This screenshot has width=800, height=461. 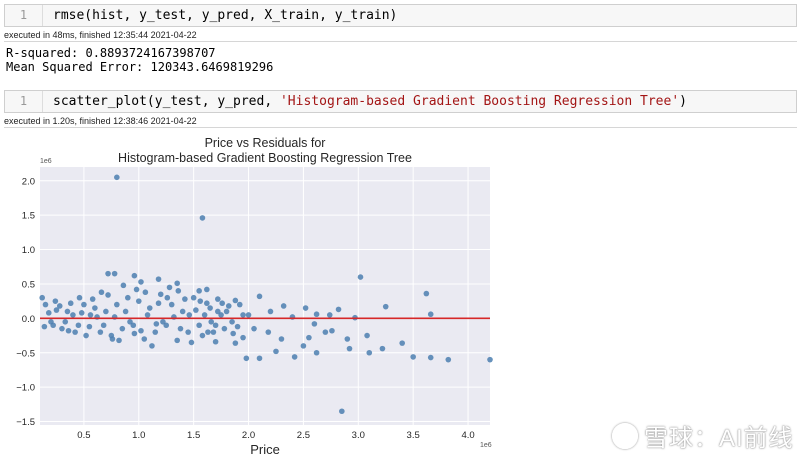 What do you see at coordinates (25, 353) in the screenshot?
I see `y-tick-label: −0.5` at bounding box center [25, 353].